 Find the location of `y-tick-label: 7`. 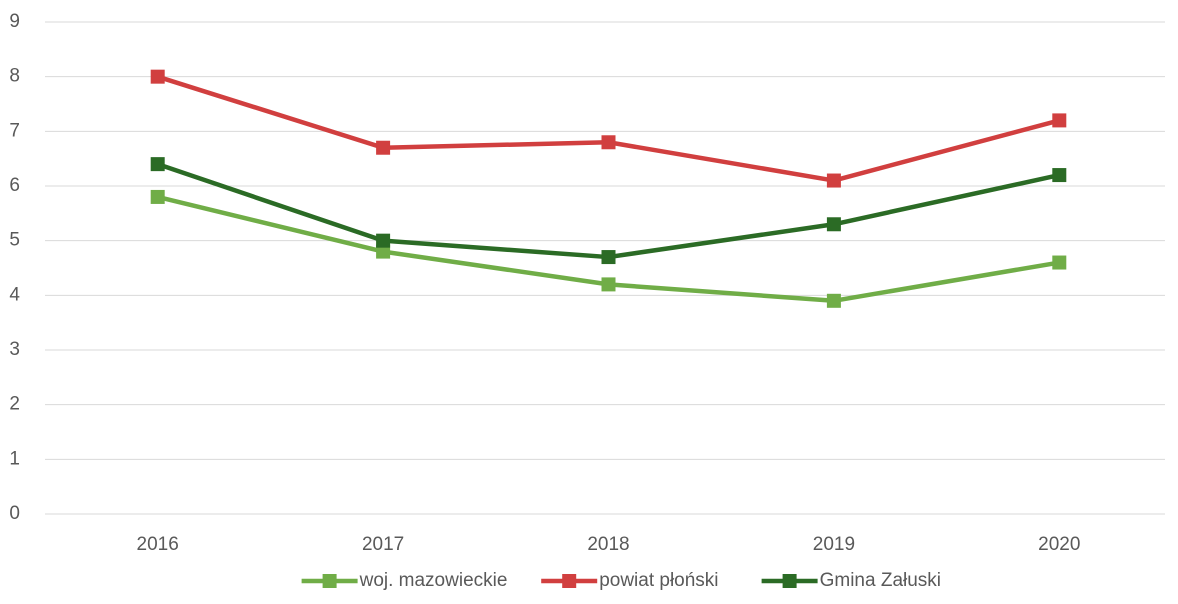

y-tick-label: 7 is located at coordinates (14, 130).